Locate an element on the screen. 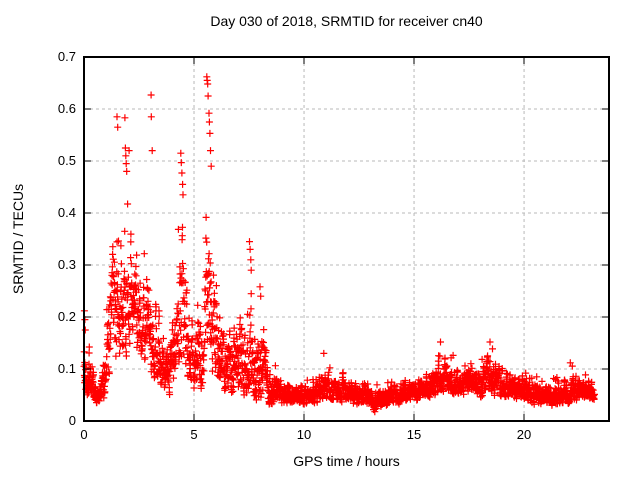 The height and width of the screenshot is (480, 640). y-tick-label: 0.2 is located at coordinates (66, 316).